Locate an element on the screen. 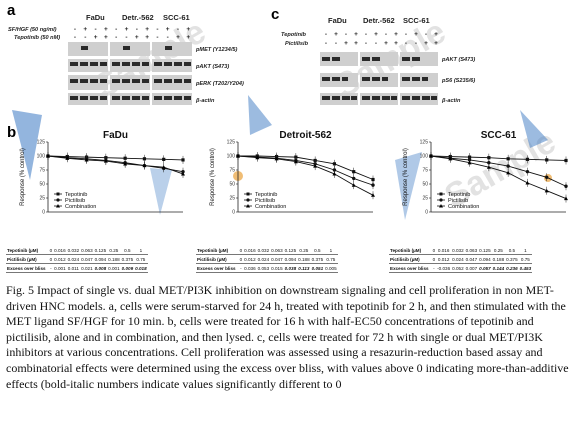 The height and width of the screenshot is (435, 584). cell: 0.063 is located at coordinates (277, 250).